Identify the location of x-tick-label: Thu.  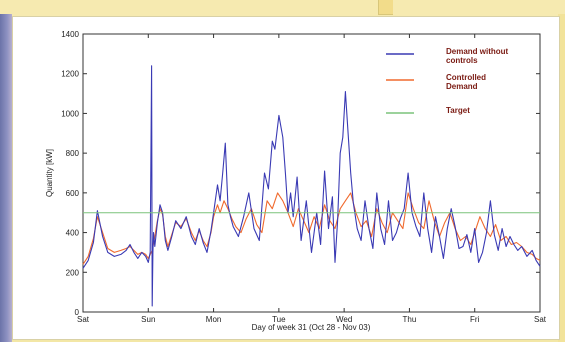
(410, 319).